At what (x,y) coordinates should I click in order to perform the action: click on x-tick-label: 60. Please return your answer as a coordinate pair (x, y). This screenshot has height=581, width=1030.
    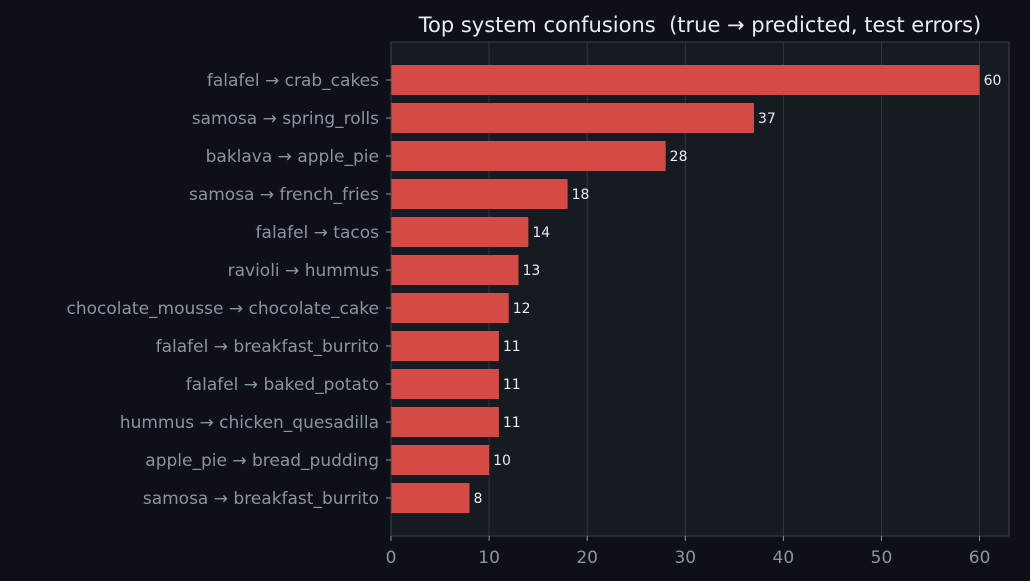
    Looking at the image, I should click on (980, 558).